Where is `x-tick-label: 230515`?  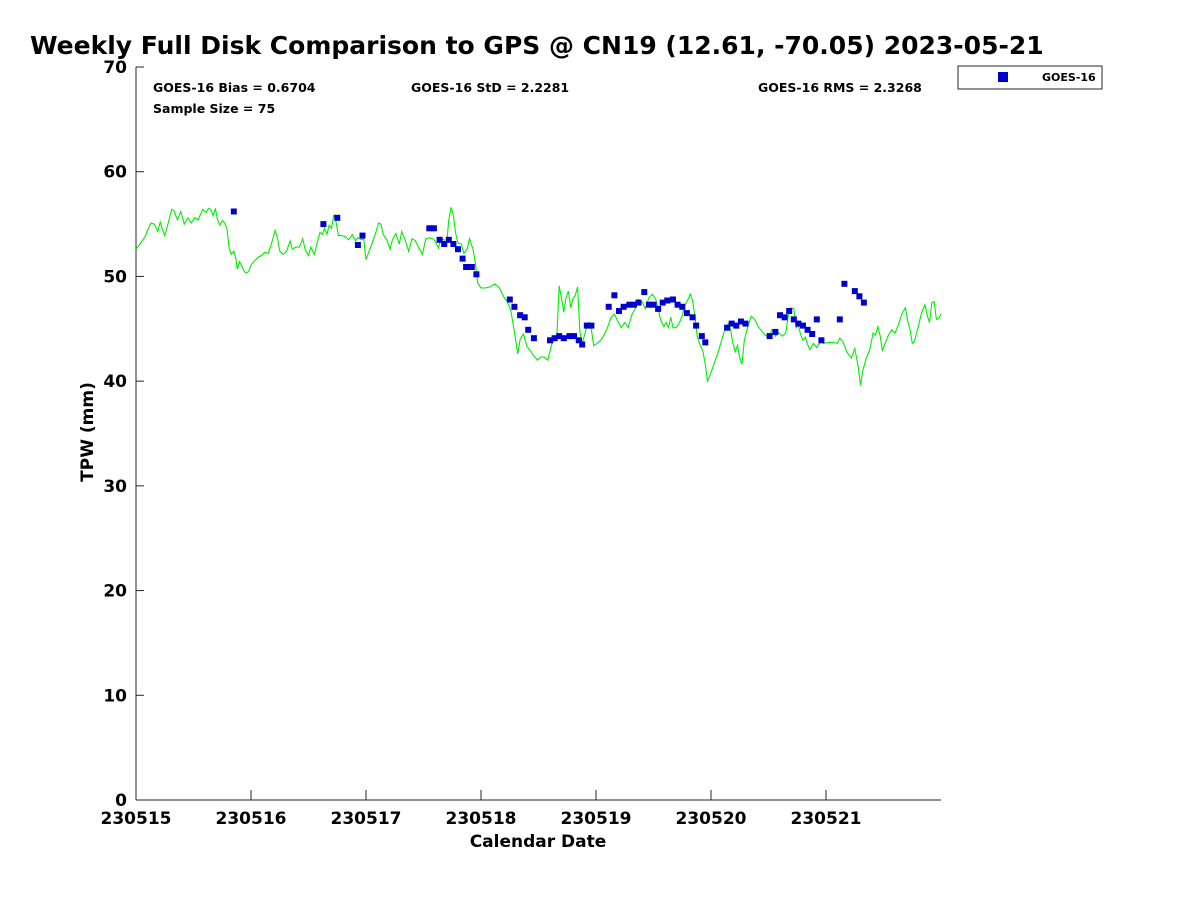 x-tick-label: 230515 is located at coordinates (136, 819).